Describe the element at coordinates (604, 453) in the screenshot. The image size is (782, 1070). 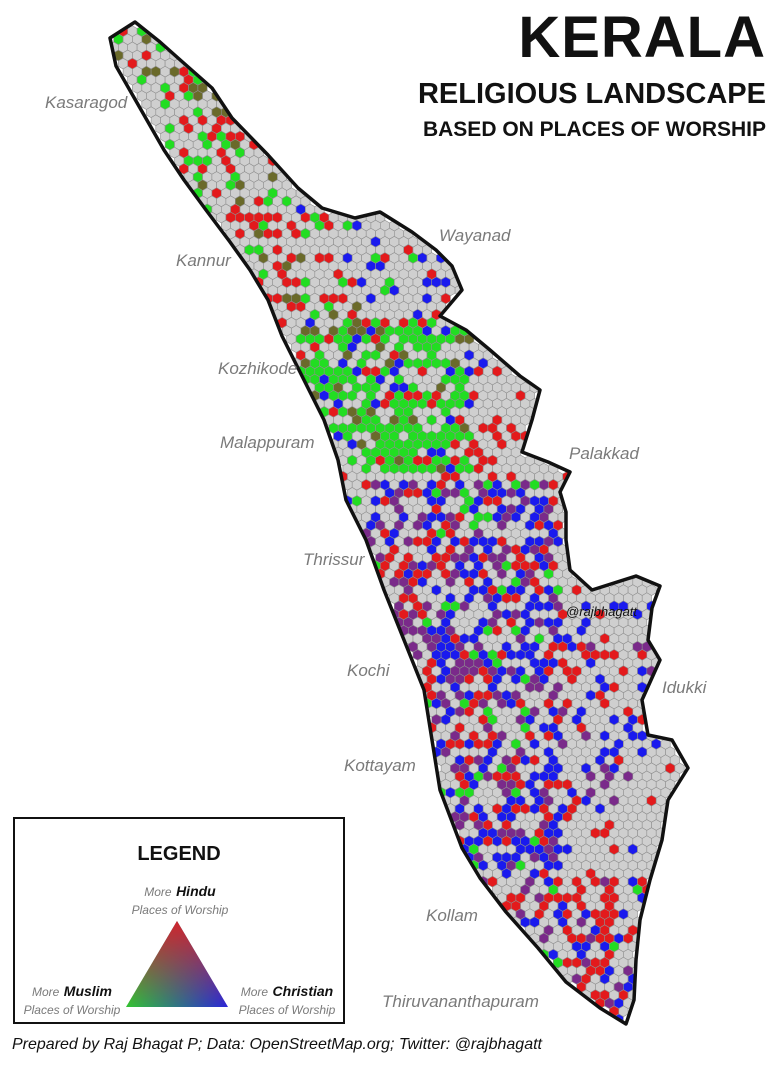
I see `district-label-palakkad: Palakkad` at that location.